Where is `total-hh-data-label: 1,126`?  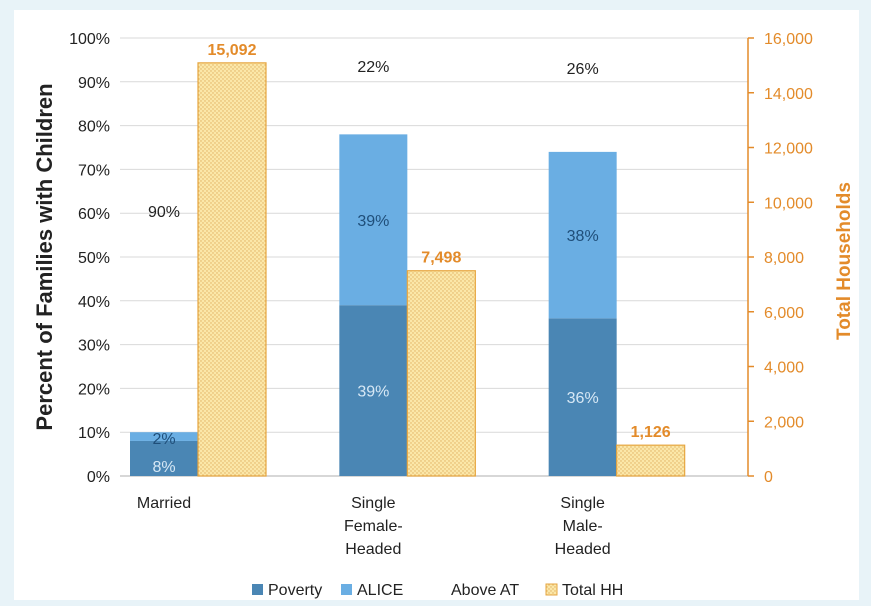 total-hh-data-label: 1,126 is located at coordinates (651, 432).